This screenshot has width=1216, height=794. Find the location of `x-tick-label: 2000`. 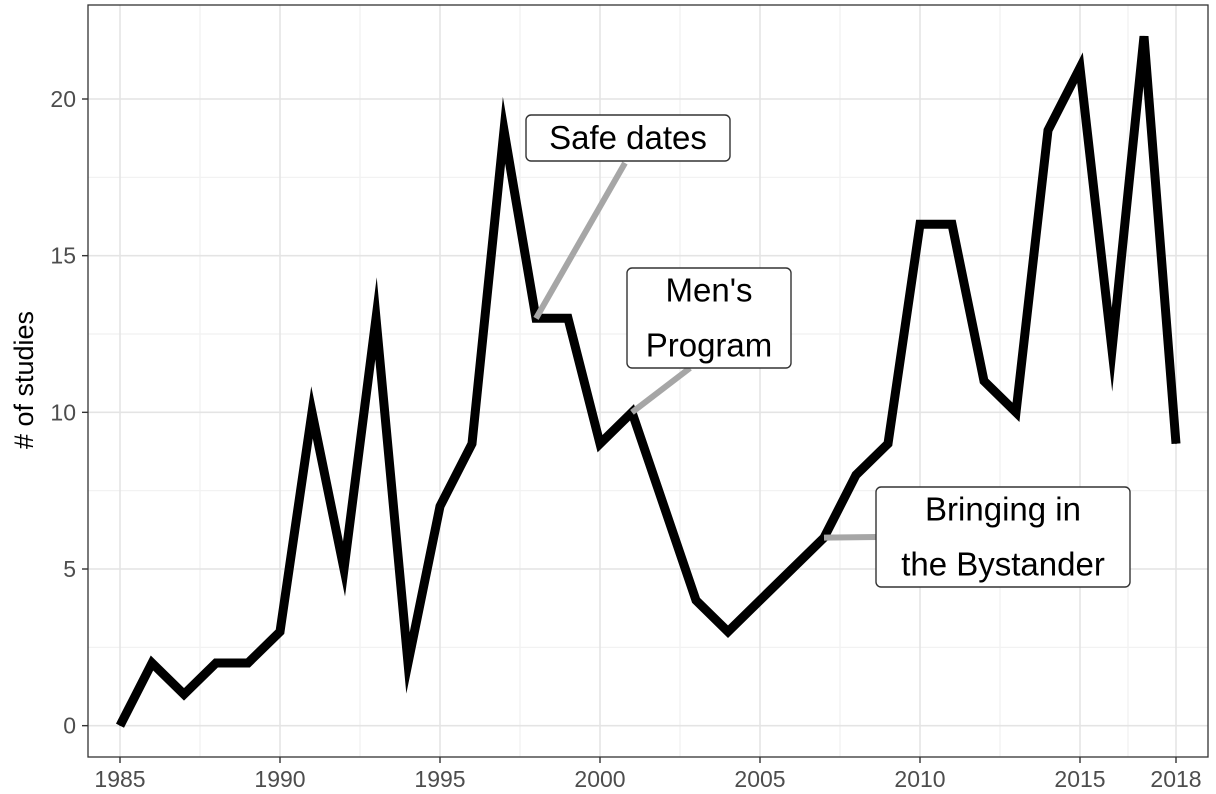

x-tick-label: 2000 is located at coordinates (599, 779).